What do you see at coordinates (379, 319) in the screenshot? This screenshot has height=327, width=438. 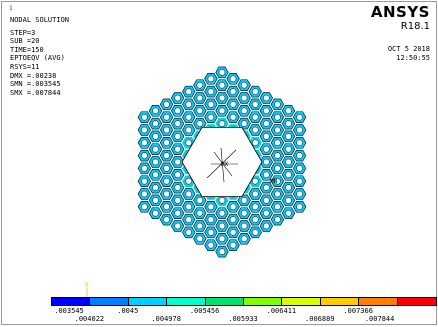 I see `legend-label-bottom: .007844` at bounding box center [379, 319].